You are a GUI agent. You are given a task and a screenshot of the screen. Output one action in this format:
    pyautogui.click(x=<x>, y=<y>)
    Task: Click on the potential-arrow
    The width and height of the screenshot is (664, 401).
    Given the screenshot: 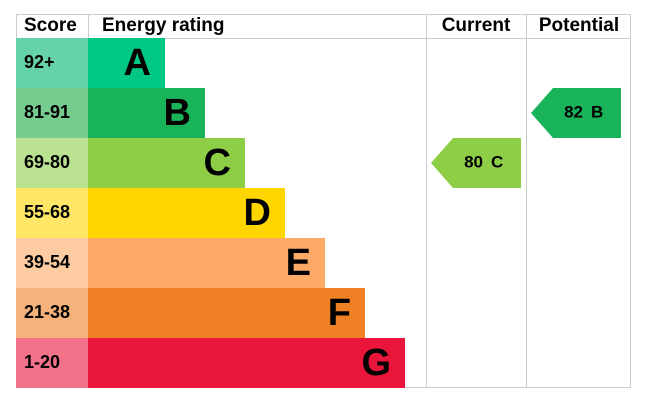 What is the action you would take?
    pyautogui.click(x=576, y=113)
    